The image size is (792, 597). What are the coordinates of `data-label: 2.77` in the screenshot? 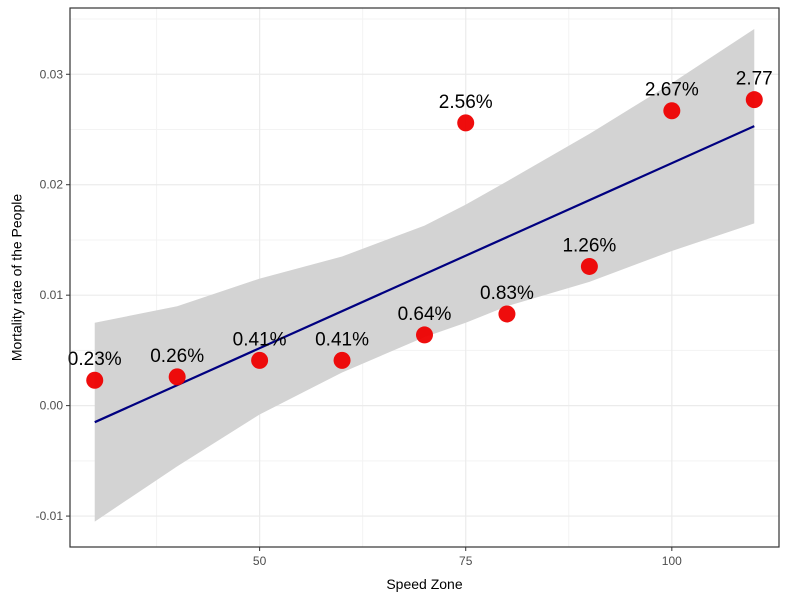 It's located at (754, 79).